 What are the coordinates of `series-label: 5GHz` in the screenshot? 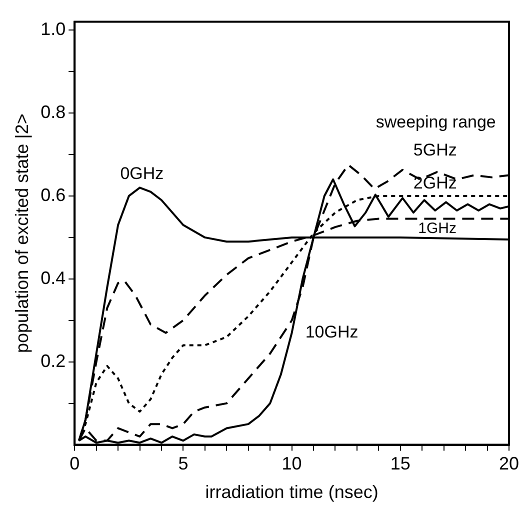 It's located at (435, 150).